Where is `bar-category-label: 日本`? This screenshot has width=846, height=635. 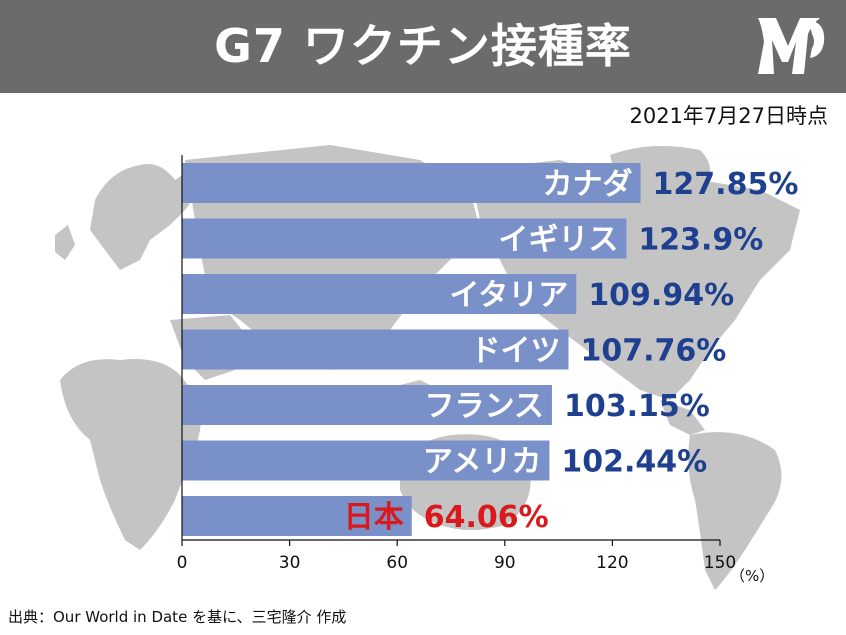
bar-category-label: 日本 is located at coordinates (374, 517).